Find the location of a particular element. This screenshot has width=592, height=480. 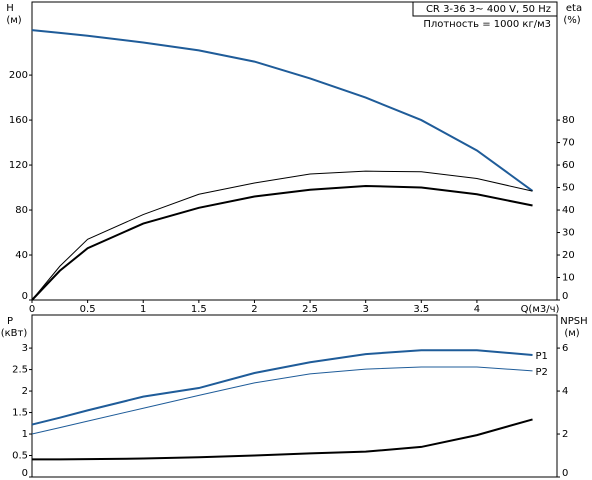

y2-axis-unit: (%) is located at coordinates (571, 20).